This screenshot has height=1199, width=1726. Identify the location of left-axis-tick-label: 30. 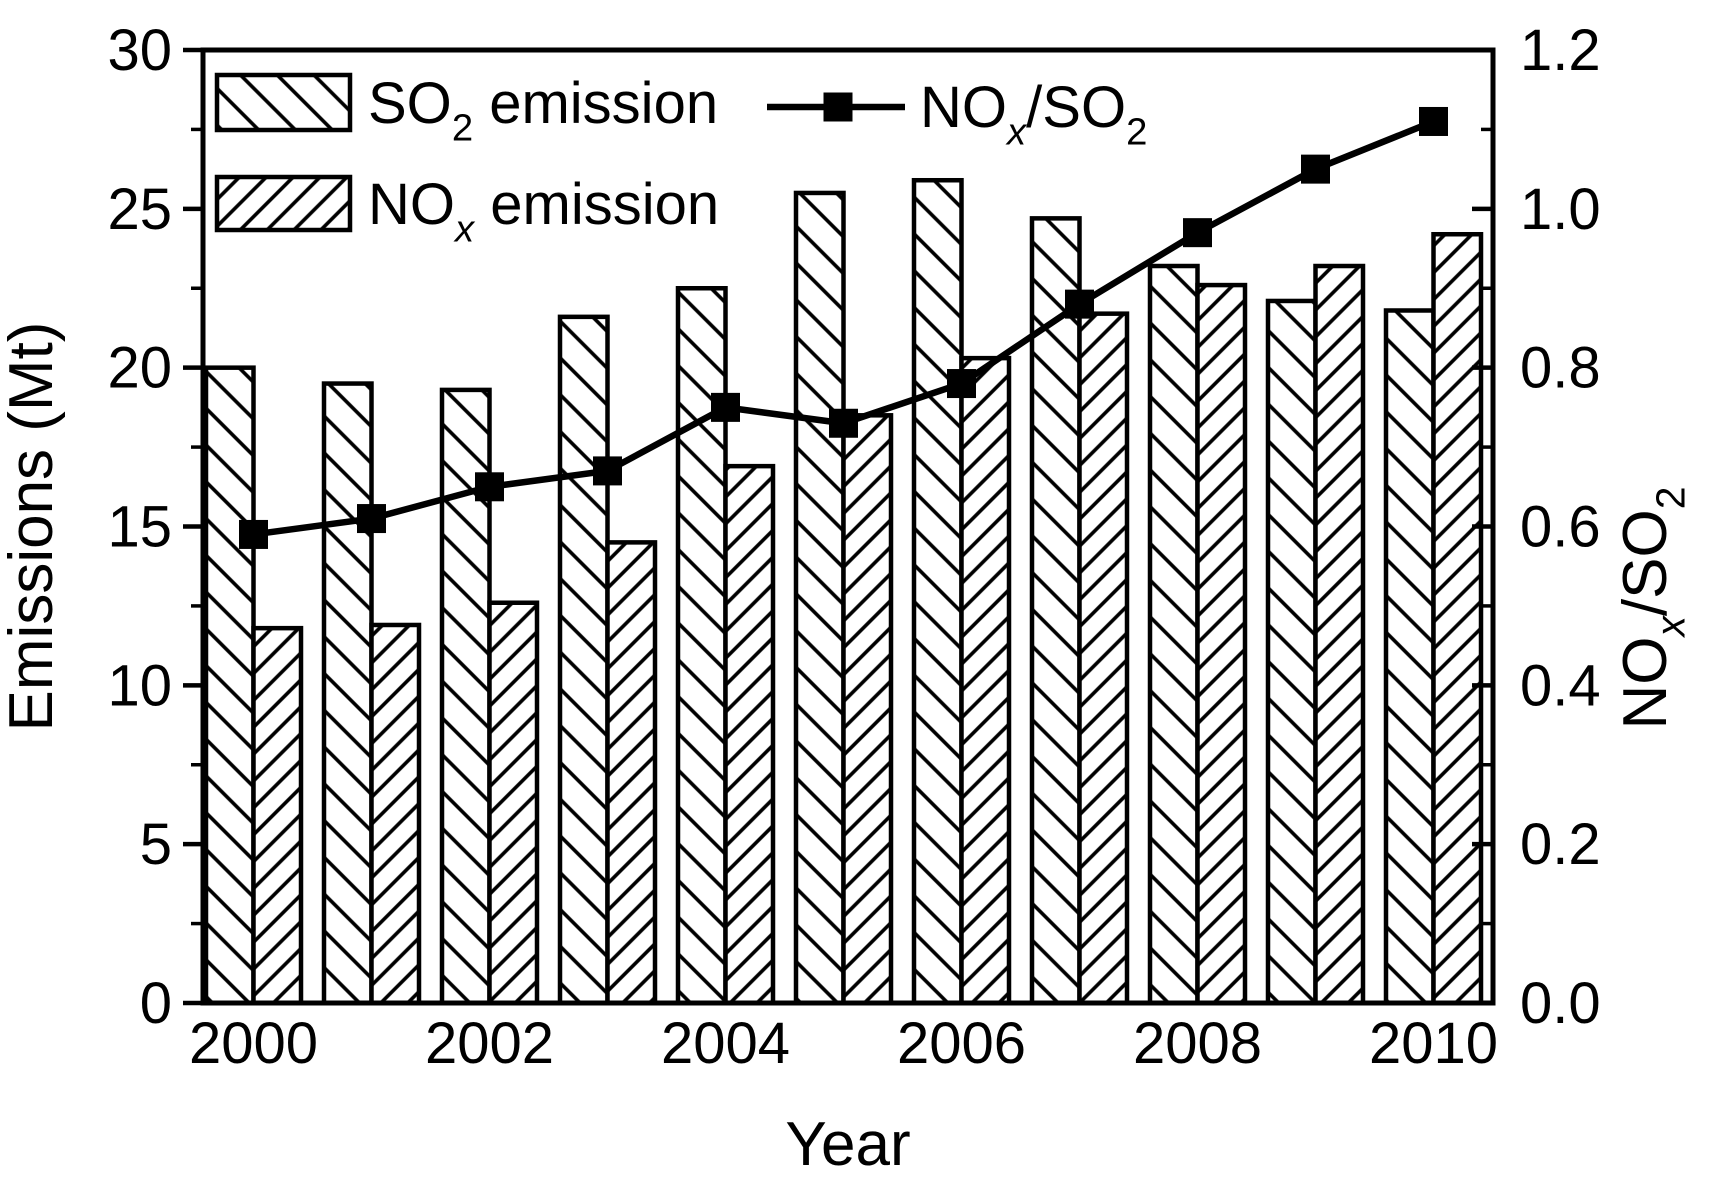
(139, 50).